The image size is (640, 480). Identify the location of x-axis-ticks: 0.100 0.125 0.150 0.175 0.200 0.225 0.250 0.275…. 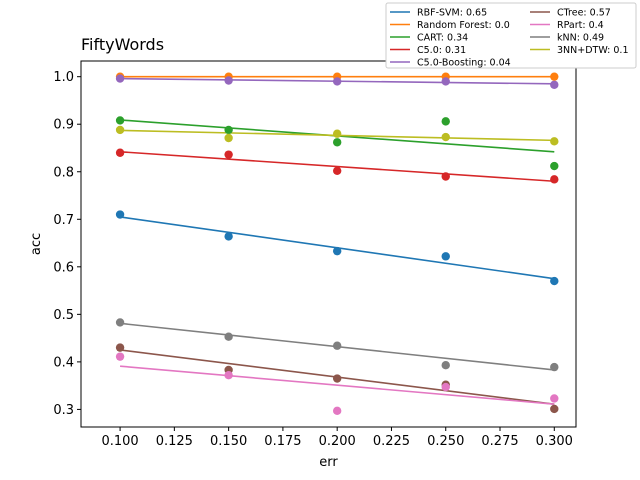
(337, 438).